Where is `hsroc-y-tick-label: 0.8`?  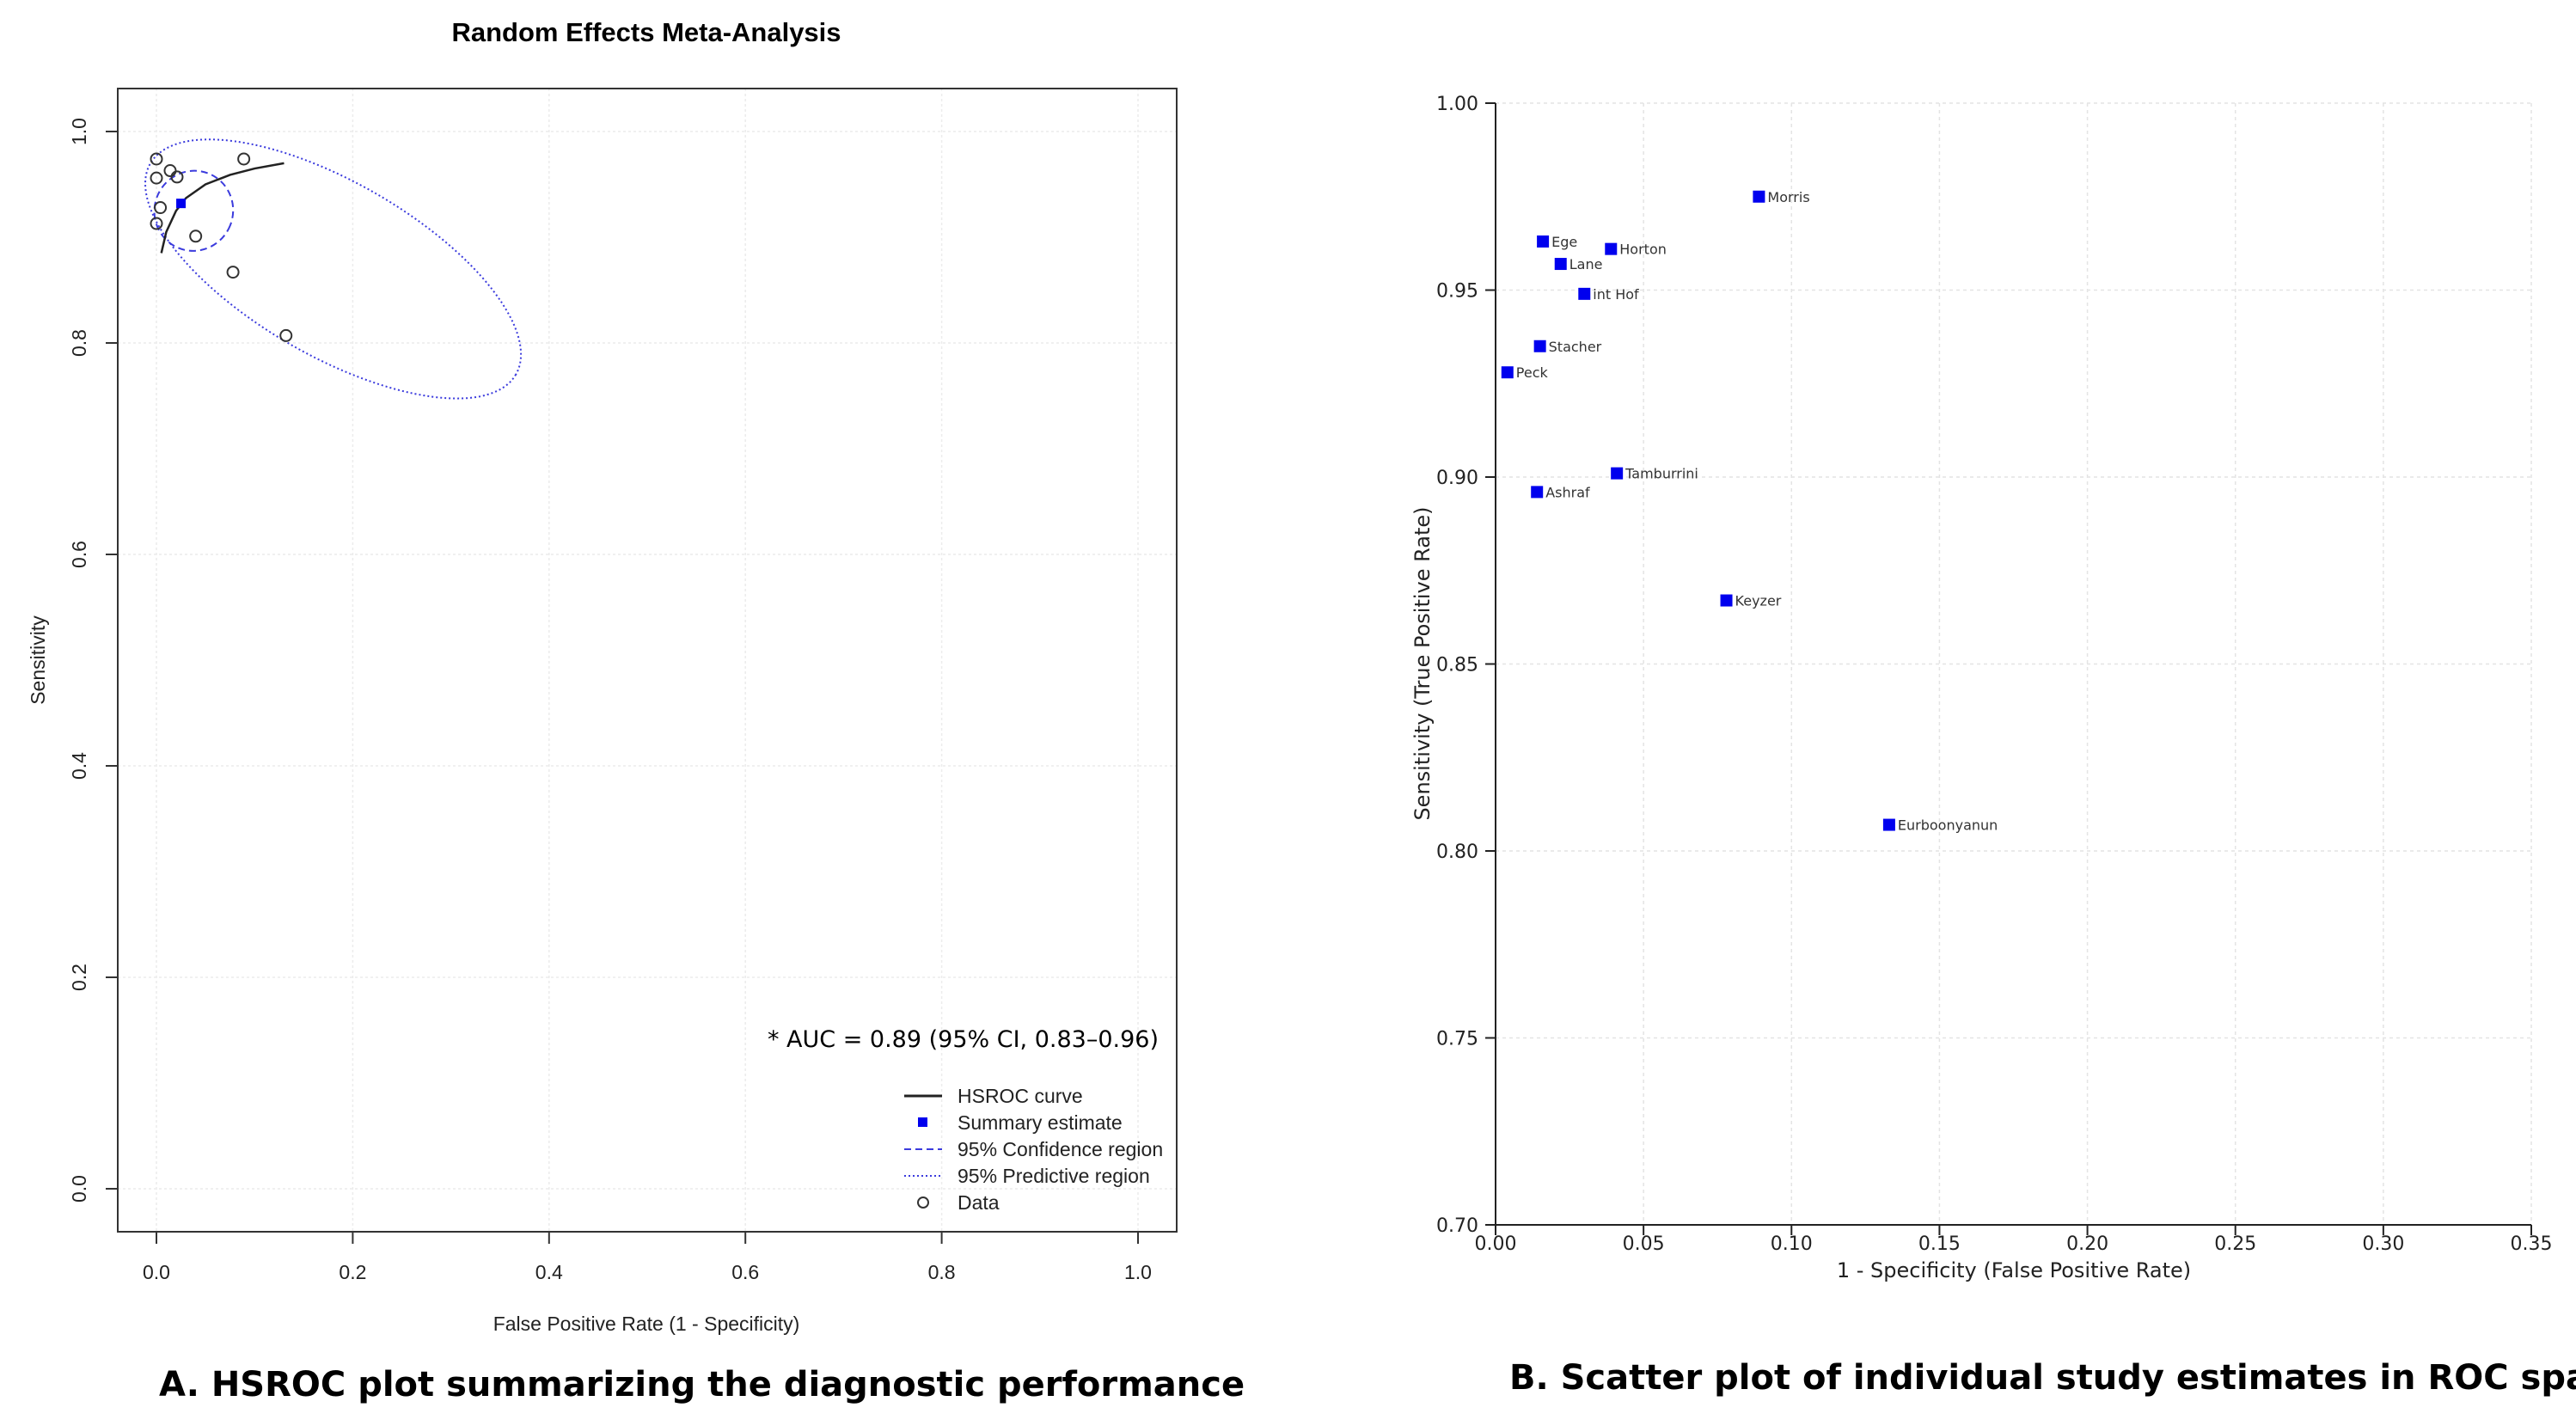
hsroc-y-tick-label: 0.8 is located at coordinates (79, 343).